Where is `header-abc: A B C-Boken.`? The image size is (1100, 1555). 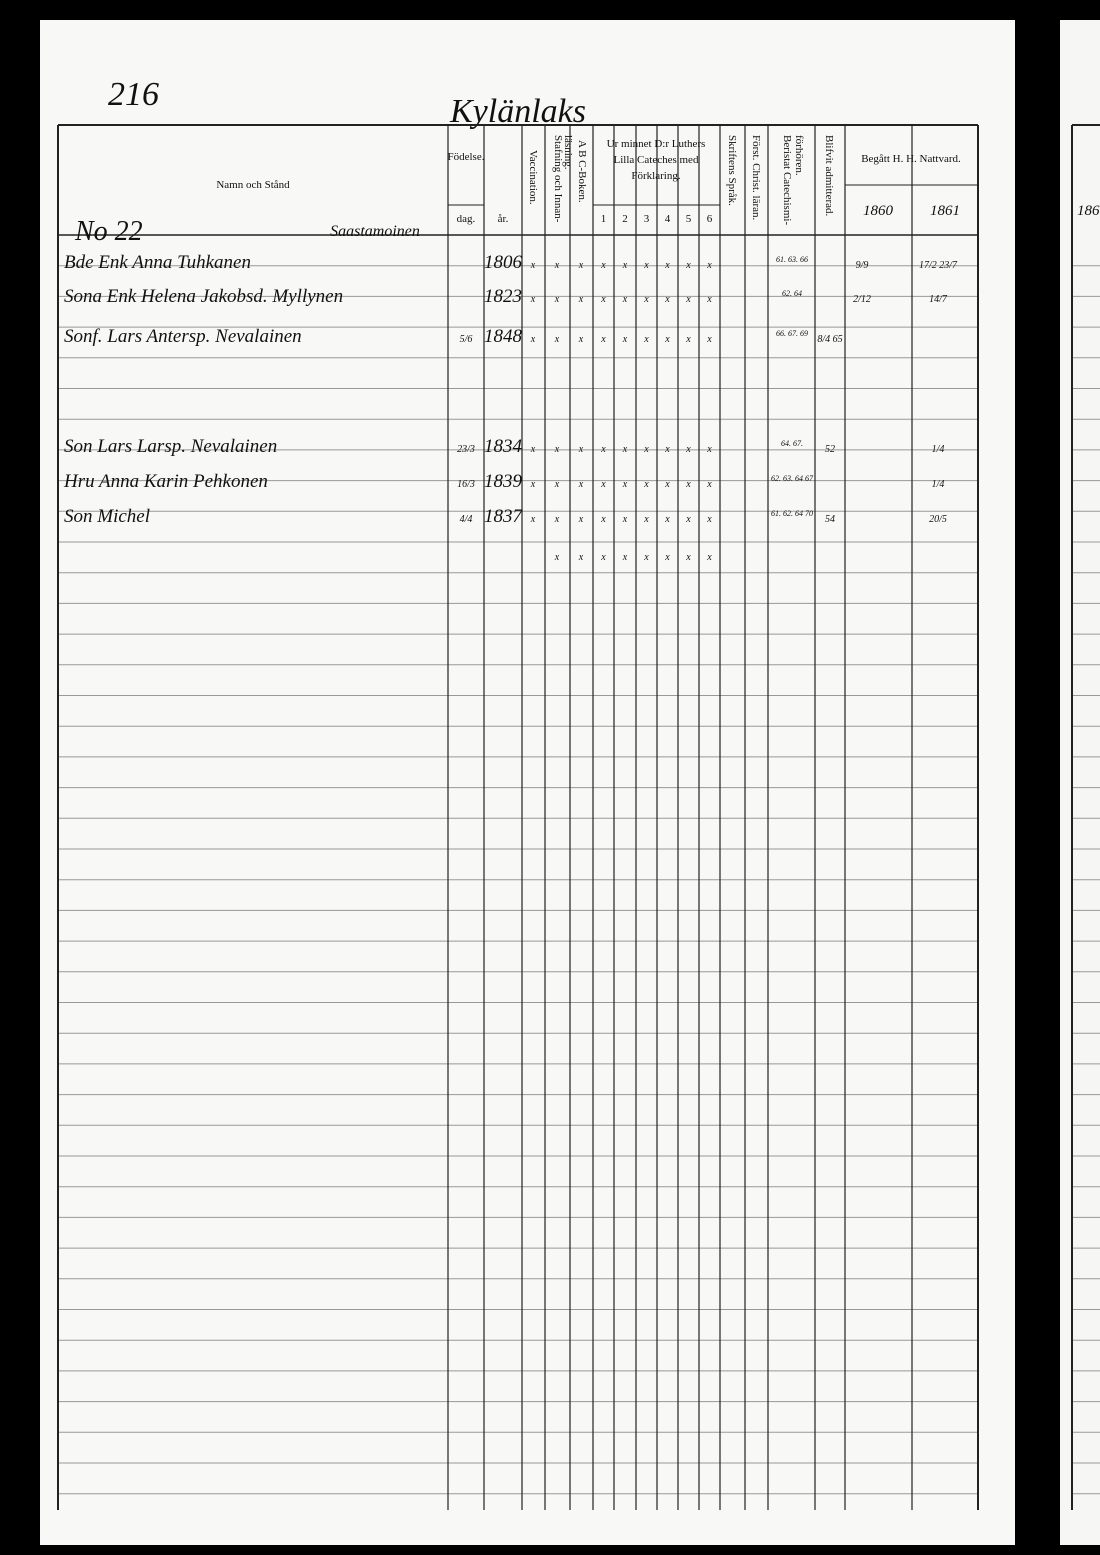 header-abc: A B C-Boken. is located at coordinates (582, 171).